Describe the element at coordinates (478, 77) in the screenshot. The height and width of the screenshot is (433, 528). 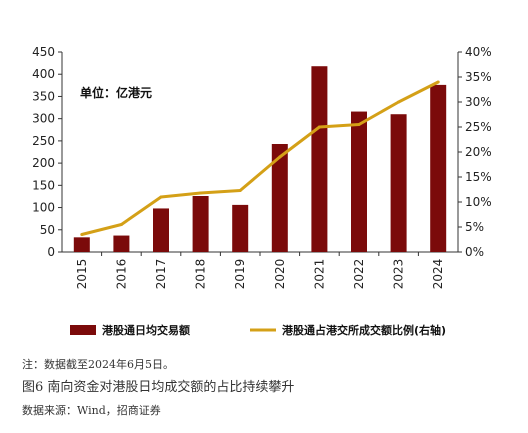
I see `right-tick-label: 35%` at that location.